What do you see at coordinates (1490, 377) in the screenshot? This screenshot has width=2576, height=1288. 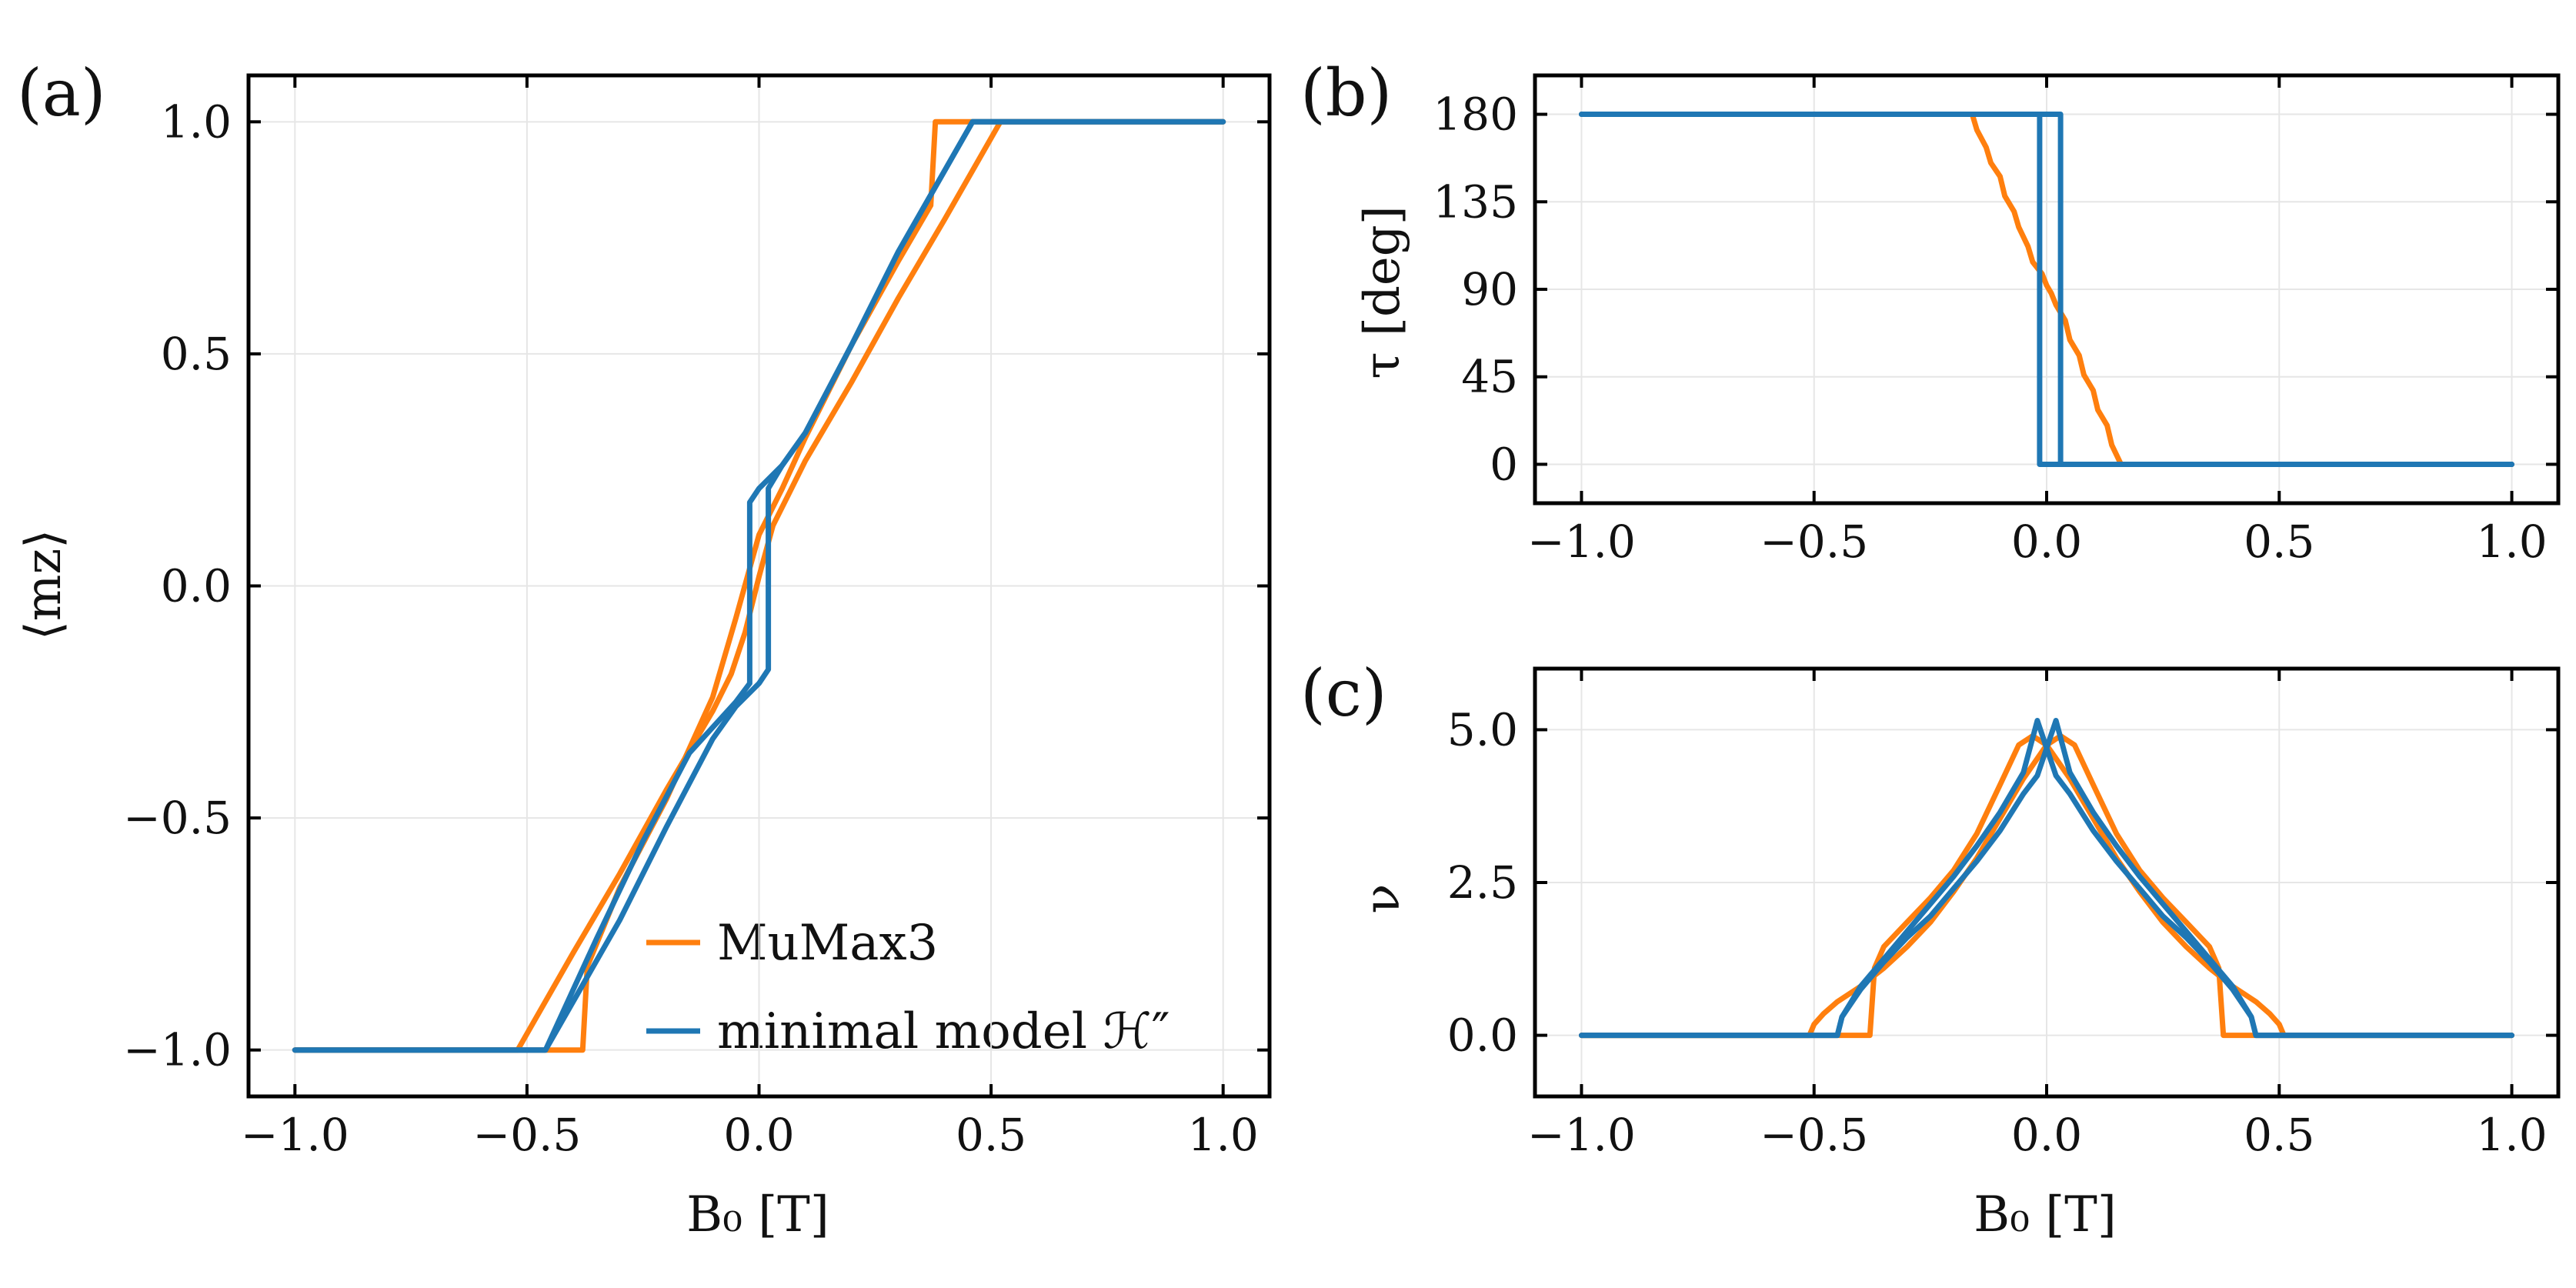 I see `ytick-label-b-1: 45` at bounding box center [1490, 377].